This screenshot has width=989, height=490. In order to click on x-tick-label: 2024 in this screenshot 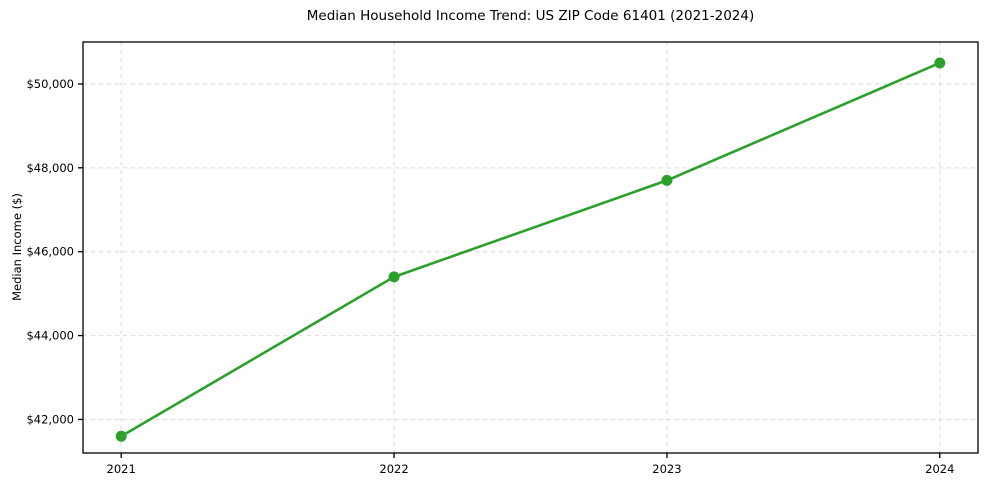, I will do `click(939, 469)`.